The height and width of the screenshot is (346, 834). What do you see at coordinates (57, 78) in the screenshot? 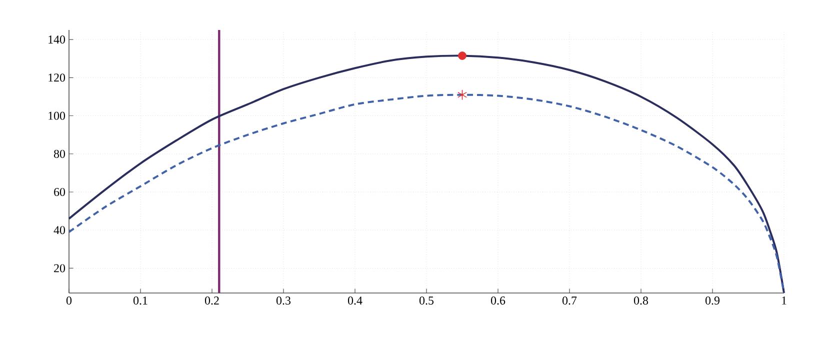
I see `y-tick-label: 120` at bounding box center [57, 78].